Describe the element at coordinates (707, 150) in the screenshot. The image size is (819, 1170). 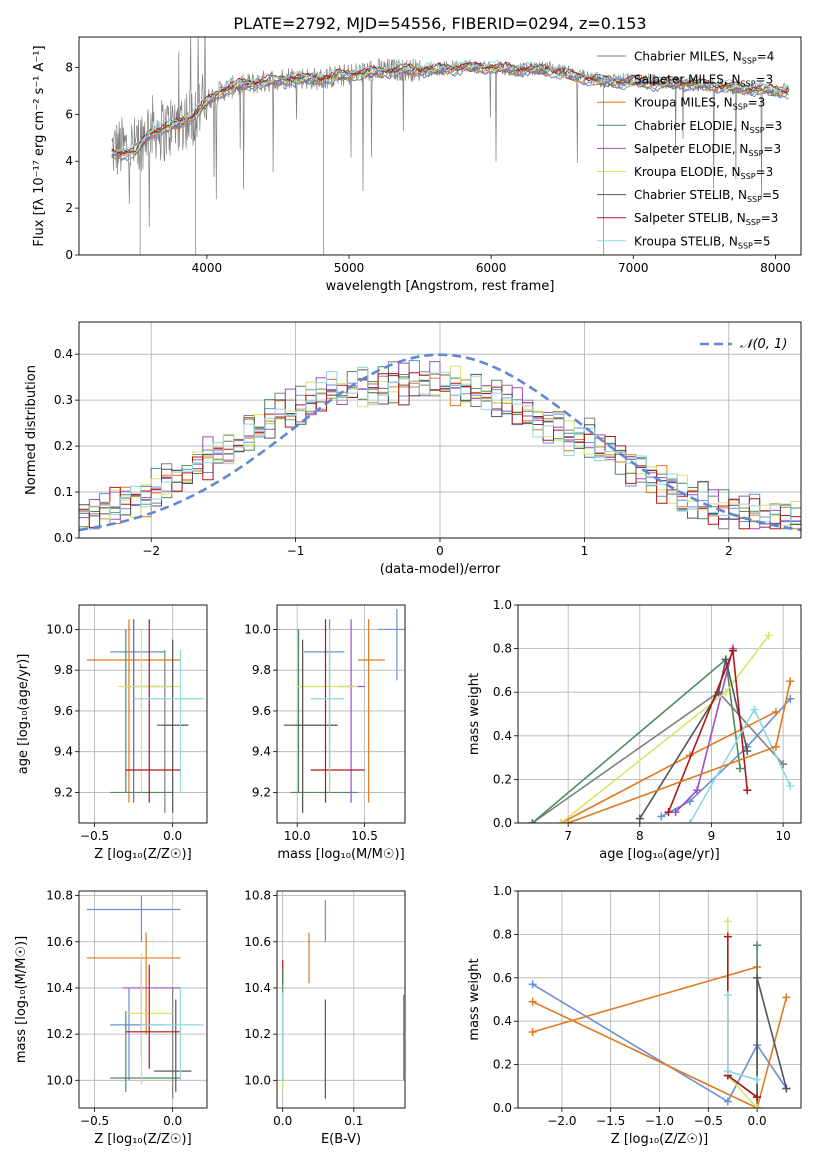
I see `legend-label: Salpeter ELODIE, NSSP=3` at that location.